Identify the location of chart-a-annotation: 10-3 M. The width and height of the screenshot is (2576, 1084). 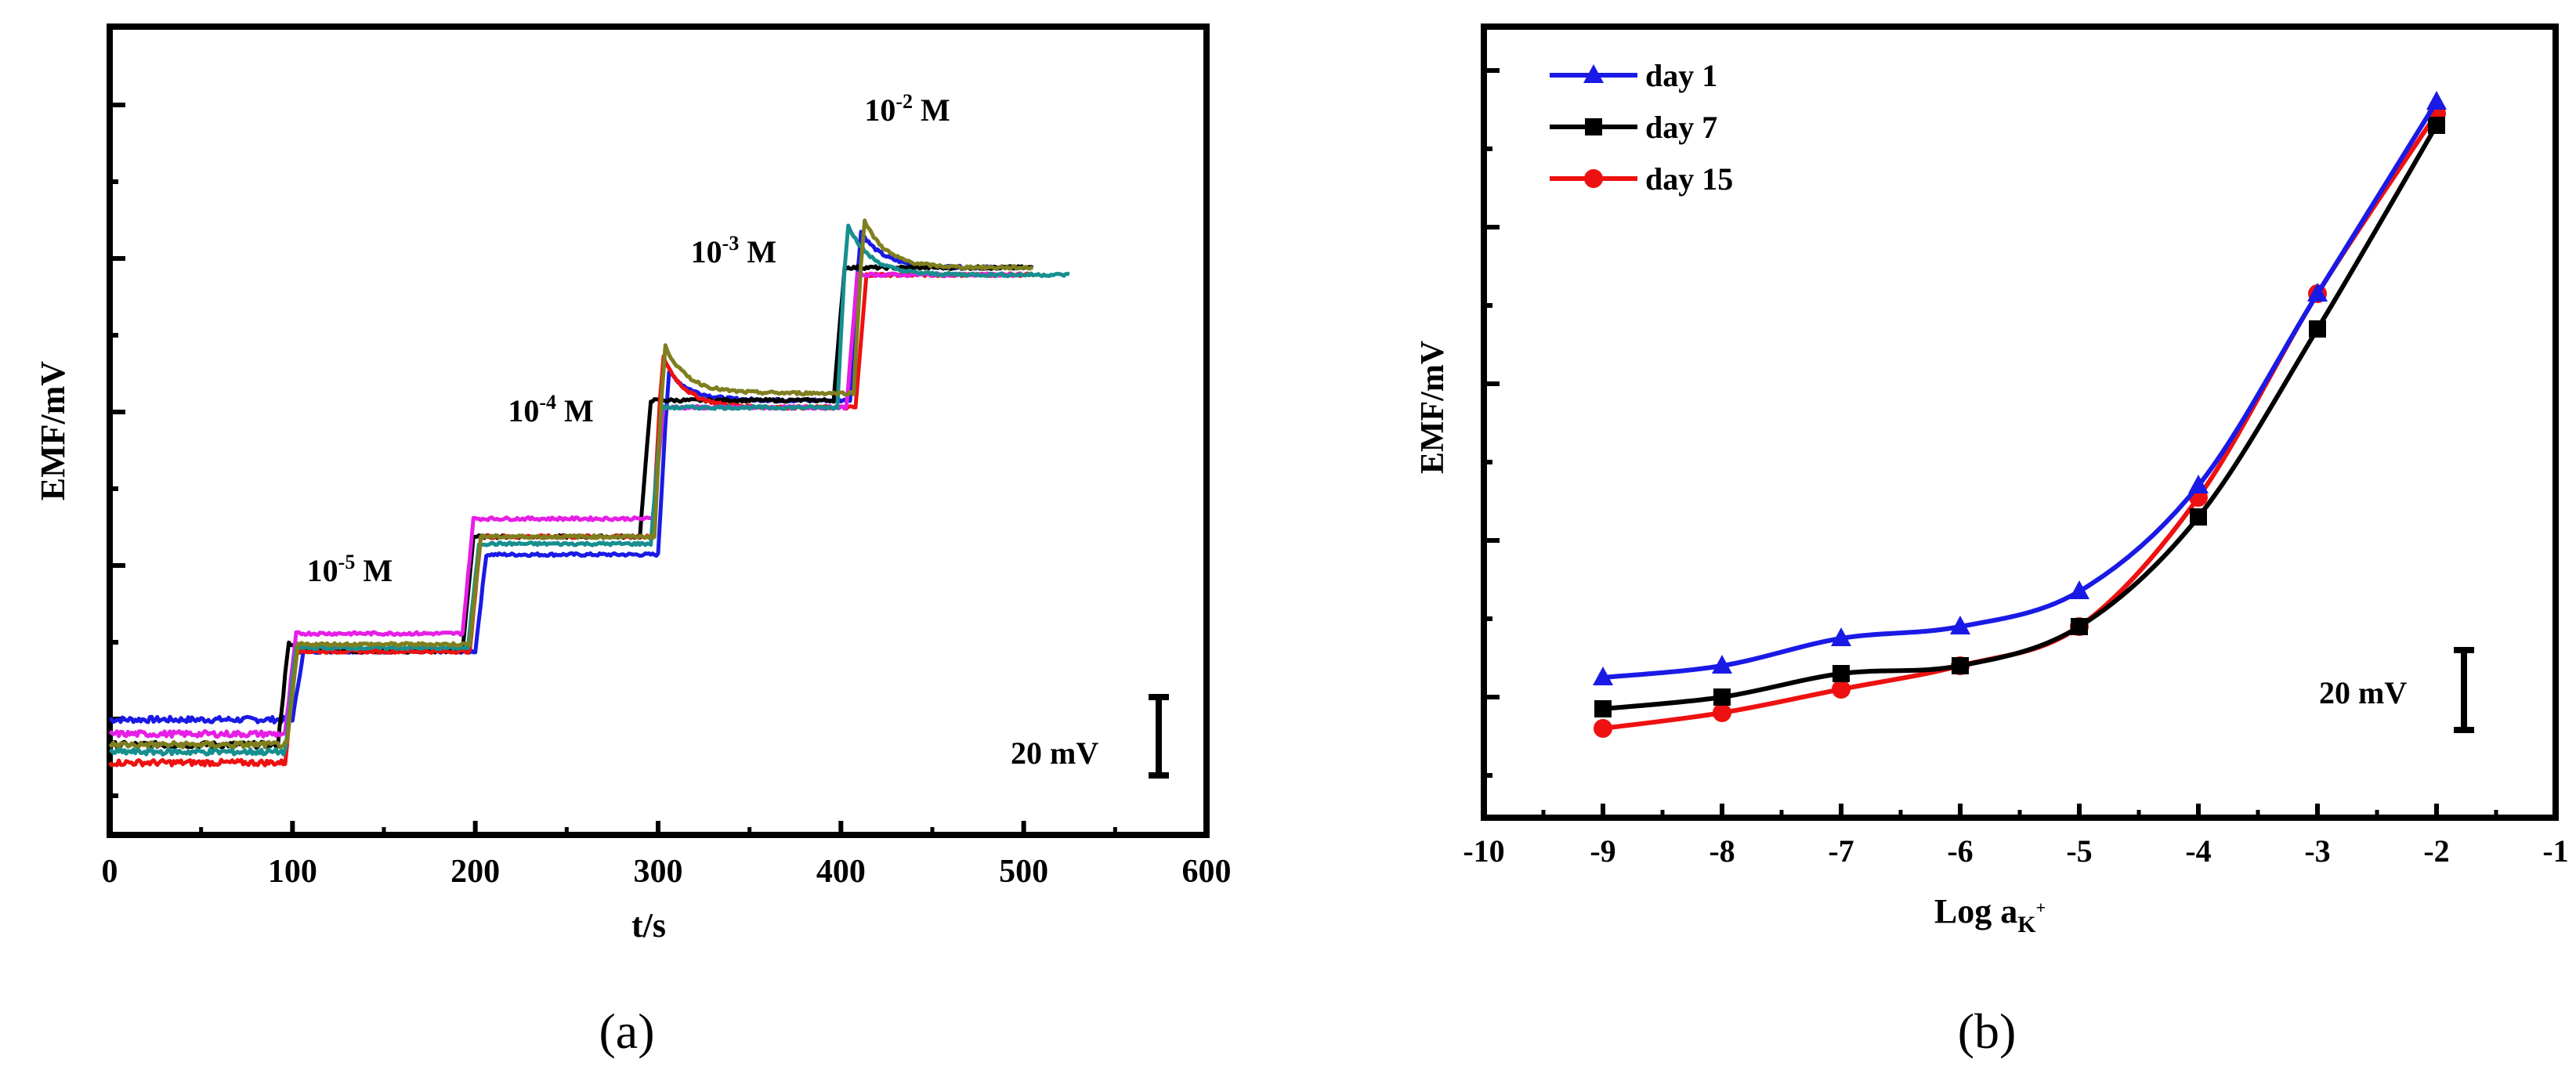
(733, 251).